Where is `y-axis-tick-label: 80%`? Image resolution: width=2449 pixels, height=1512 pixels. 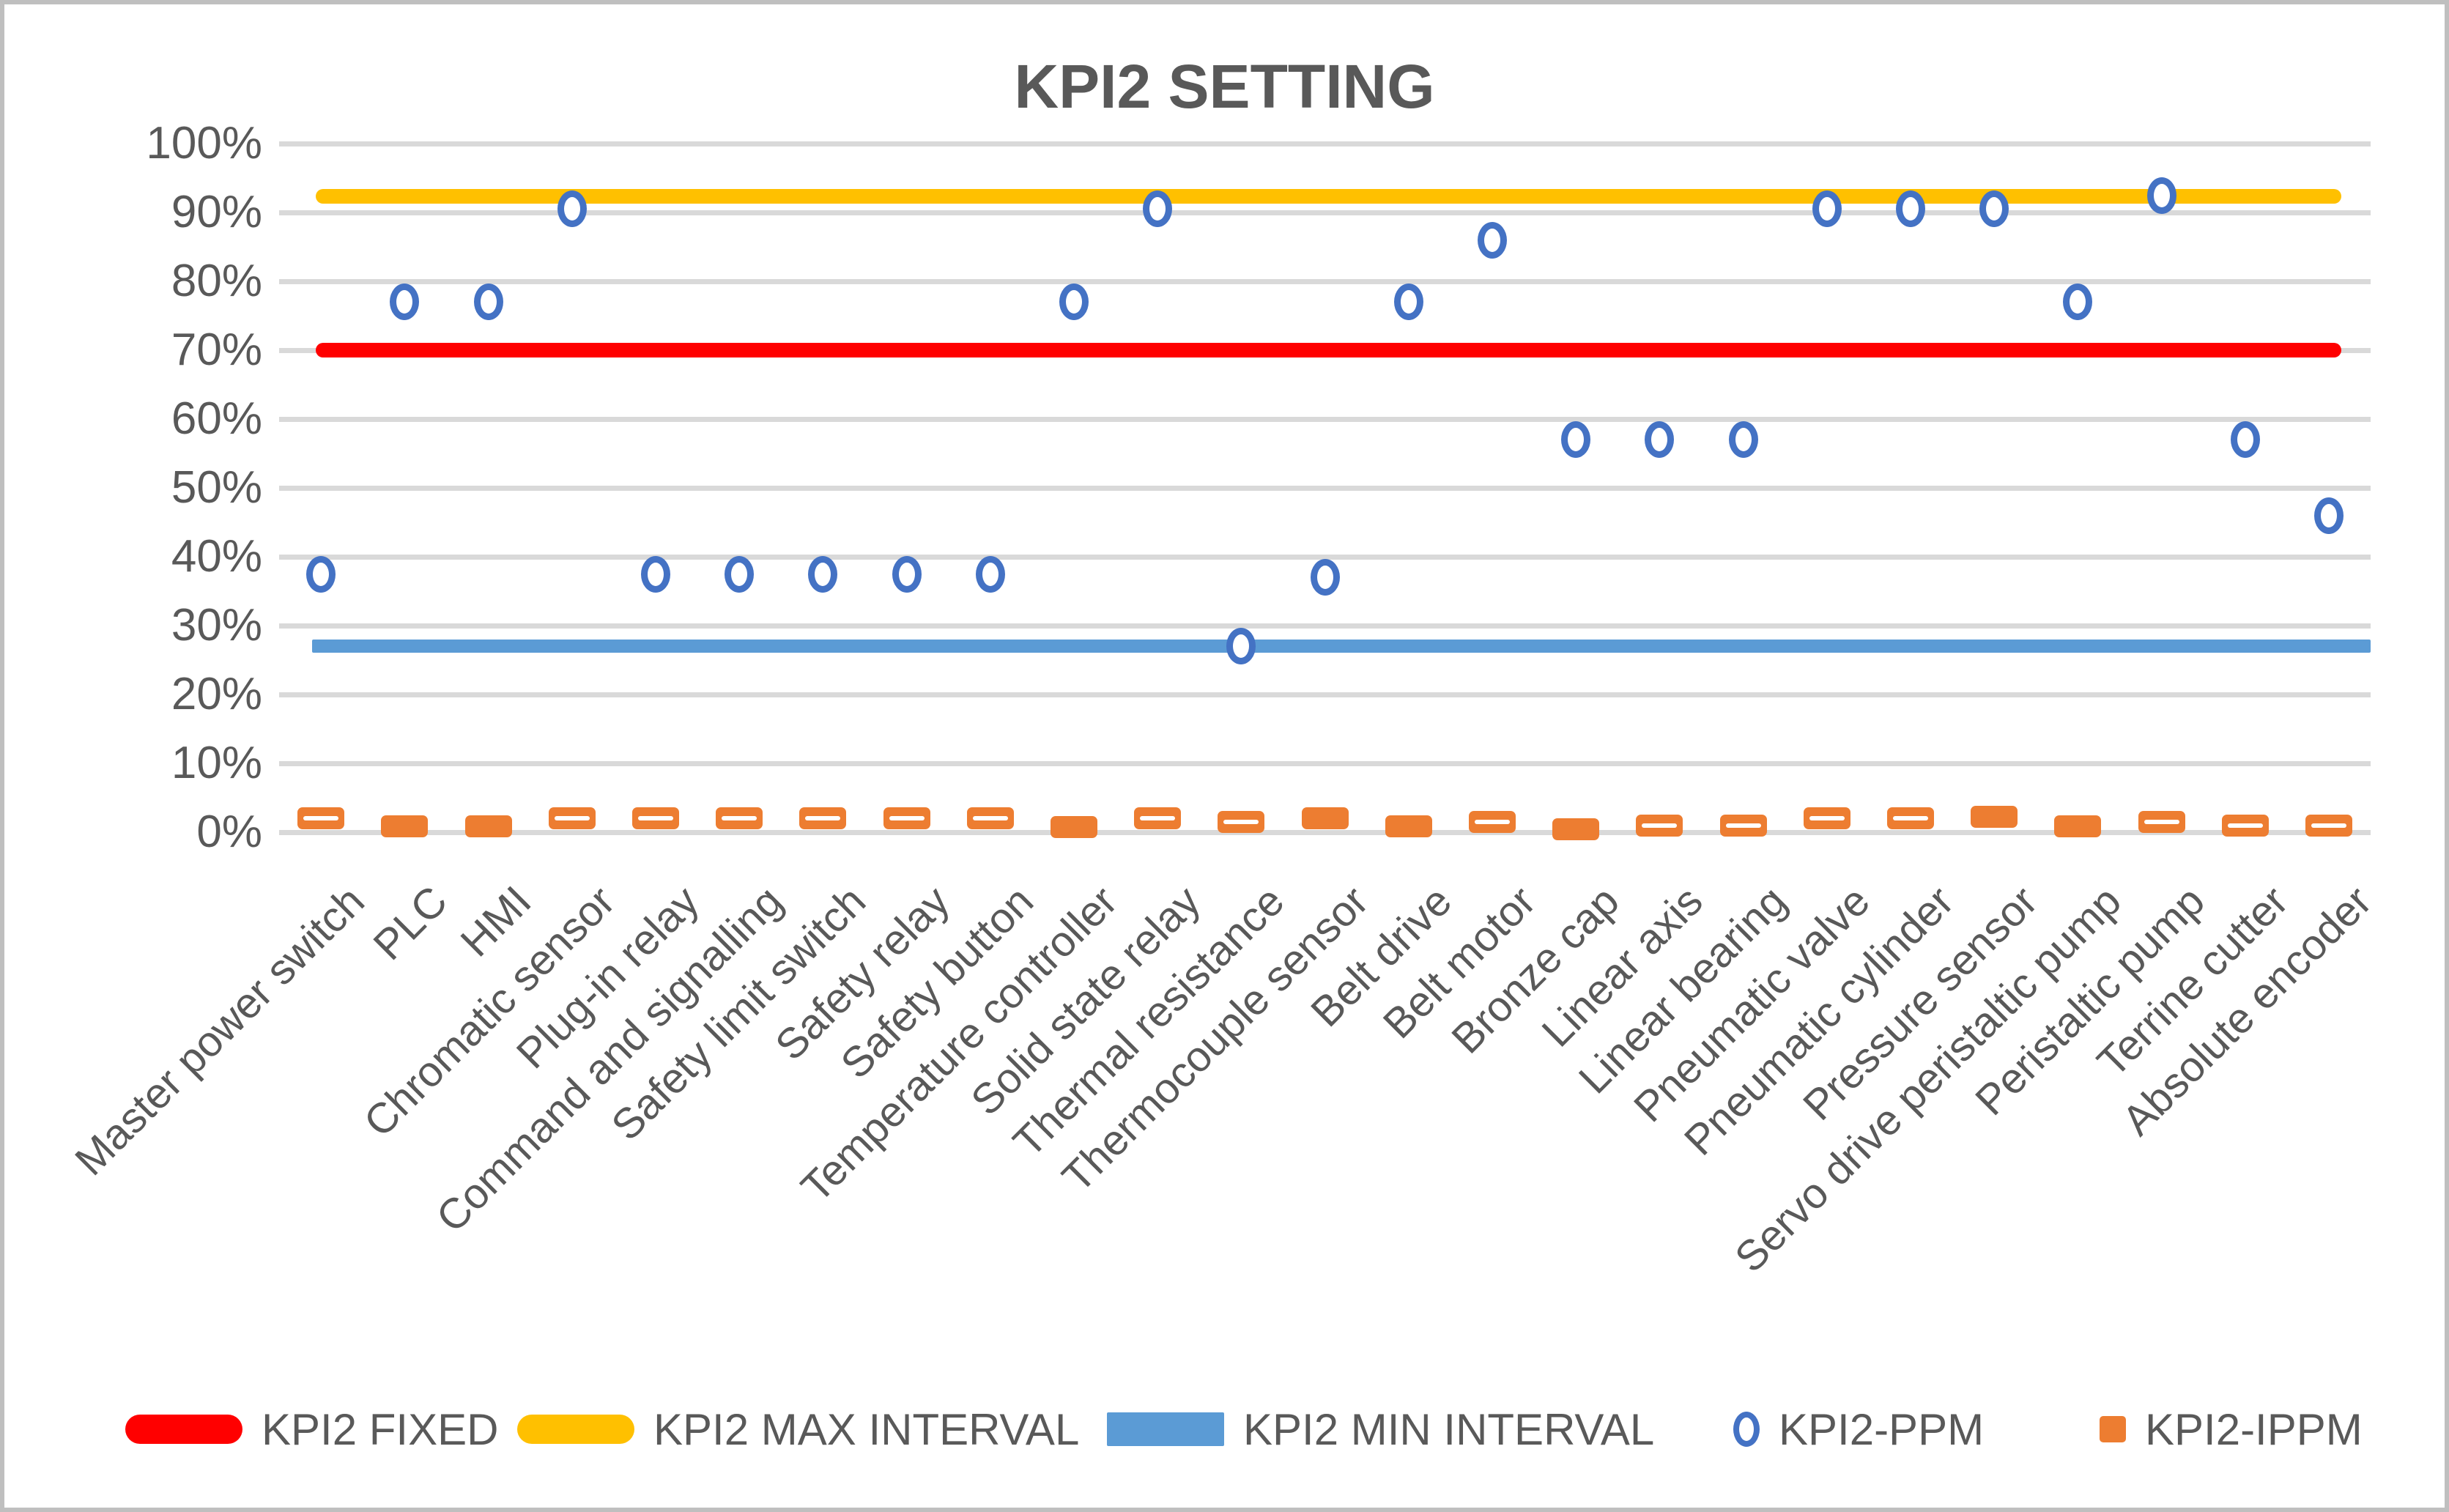
y-axis-tick-label: 80% is located at coordinates (216, 281).